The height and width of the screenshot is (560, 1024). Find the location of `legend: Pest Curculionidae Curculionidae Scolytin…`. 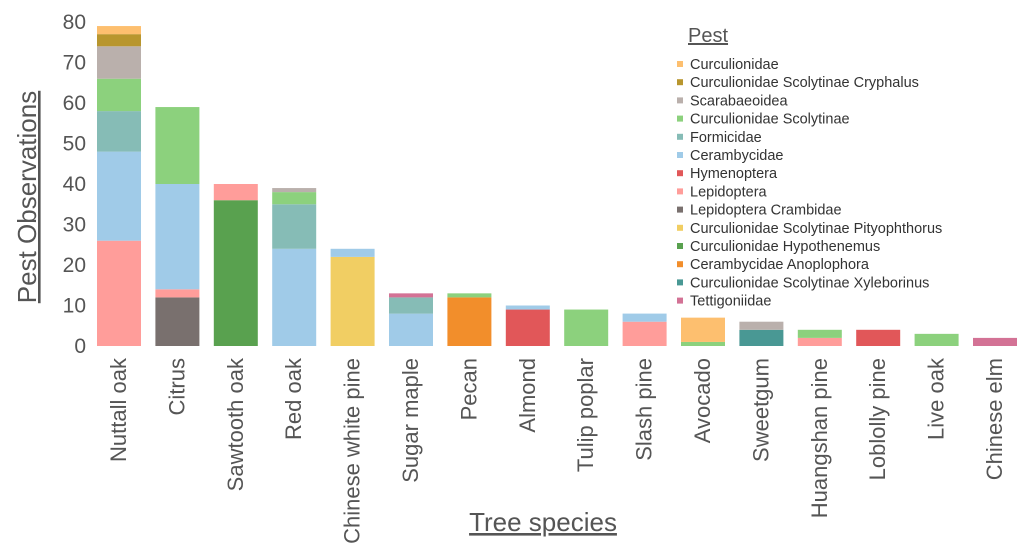

legend: Pest Curculionidae Curculionidae Scolytin… is located at coordinates (809, 167).